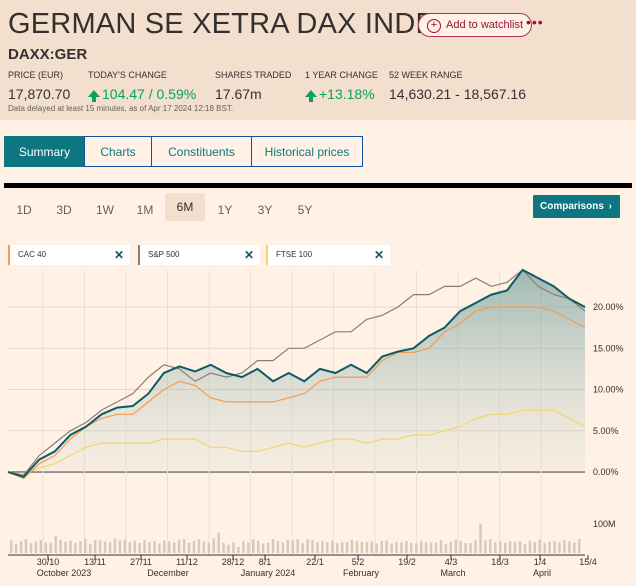  What do you see at coordinates (588, 562) in the screenshot?
I see `x-tick-label: 15/4` at bounding box center [588, 562].